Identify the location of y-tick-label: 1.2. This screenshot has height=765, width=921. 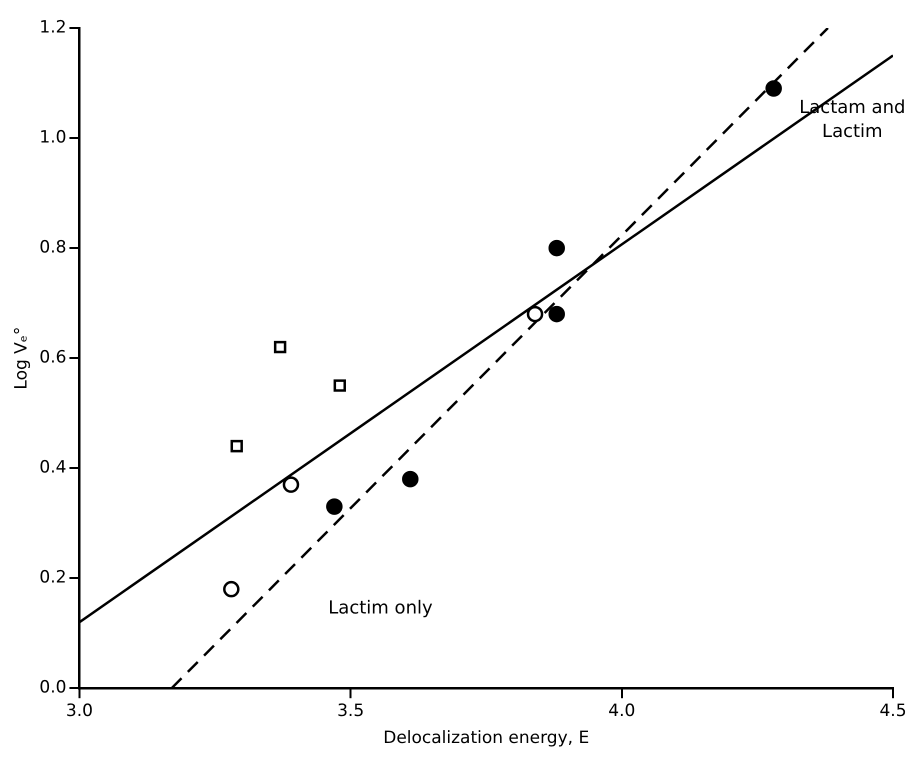
(52, 27).